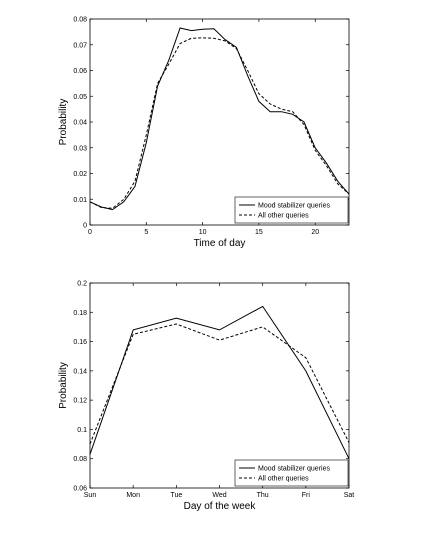 The image size is (424, 557). What do you see at coordinates (306, 495) in the screenshot?
I see `x-tick-label: Fri` at bounding box center [306, 495].